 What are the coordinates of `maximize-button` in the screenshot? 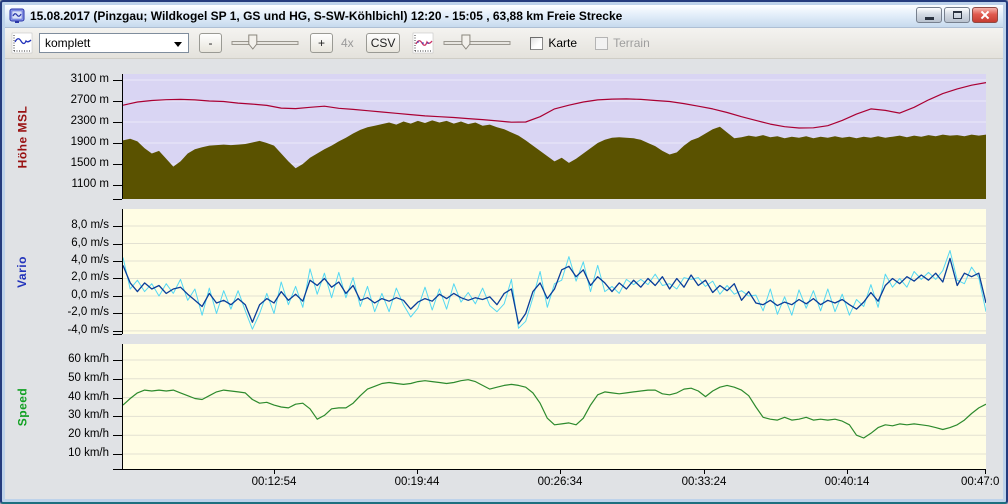 It's located at (957, 15).